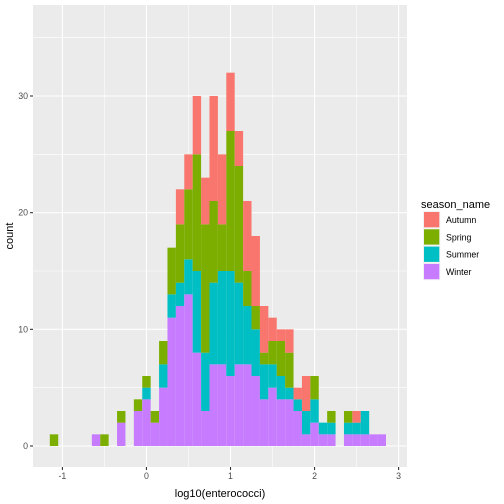  I want to click on legend-swatch-autumn, so click(432, 220).